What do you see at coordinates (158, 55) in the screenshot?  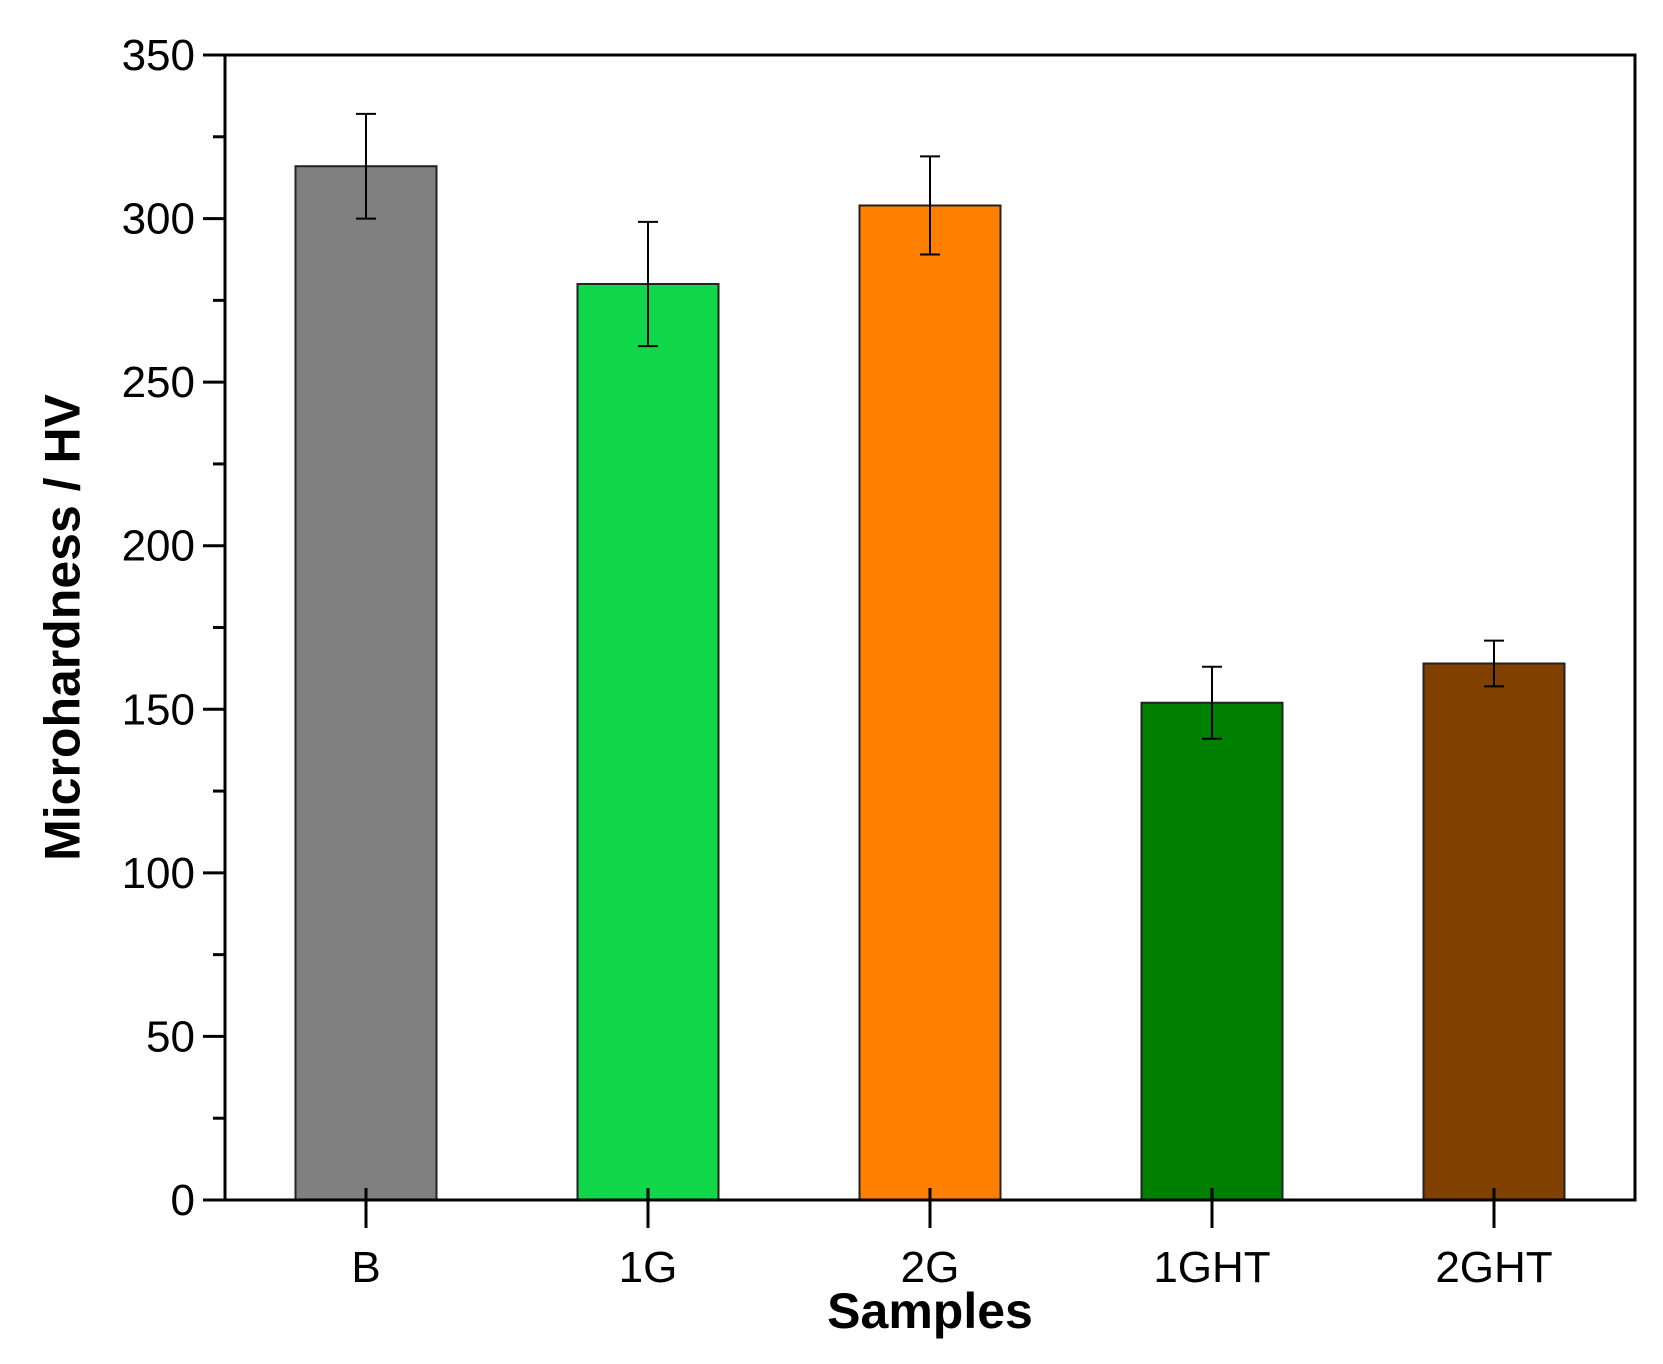 I see `y-tick-label: 350` at bounding box center [158, 55].